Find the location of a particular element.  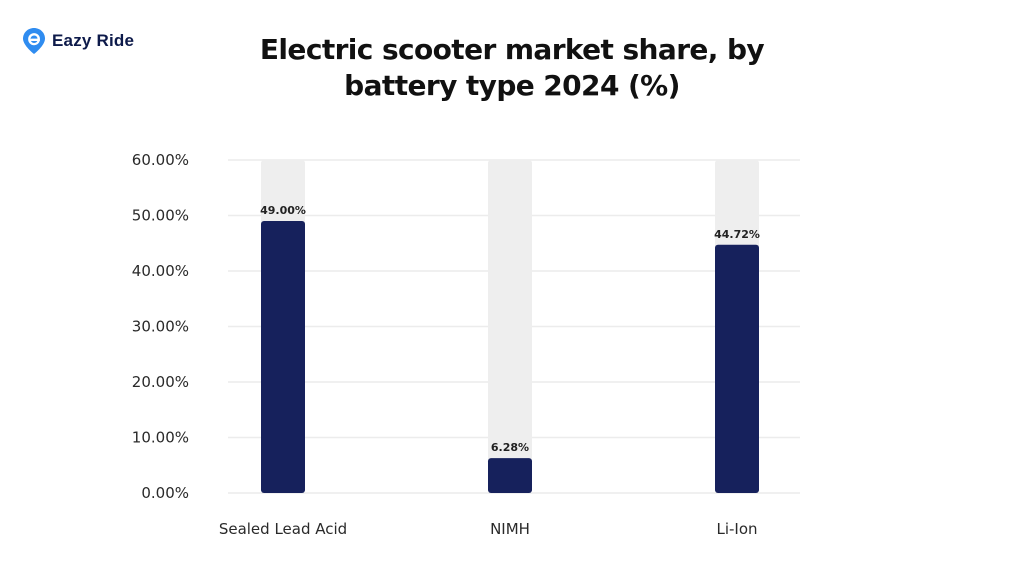

bar-track is located at coordinates (510, 326).